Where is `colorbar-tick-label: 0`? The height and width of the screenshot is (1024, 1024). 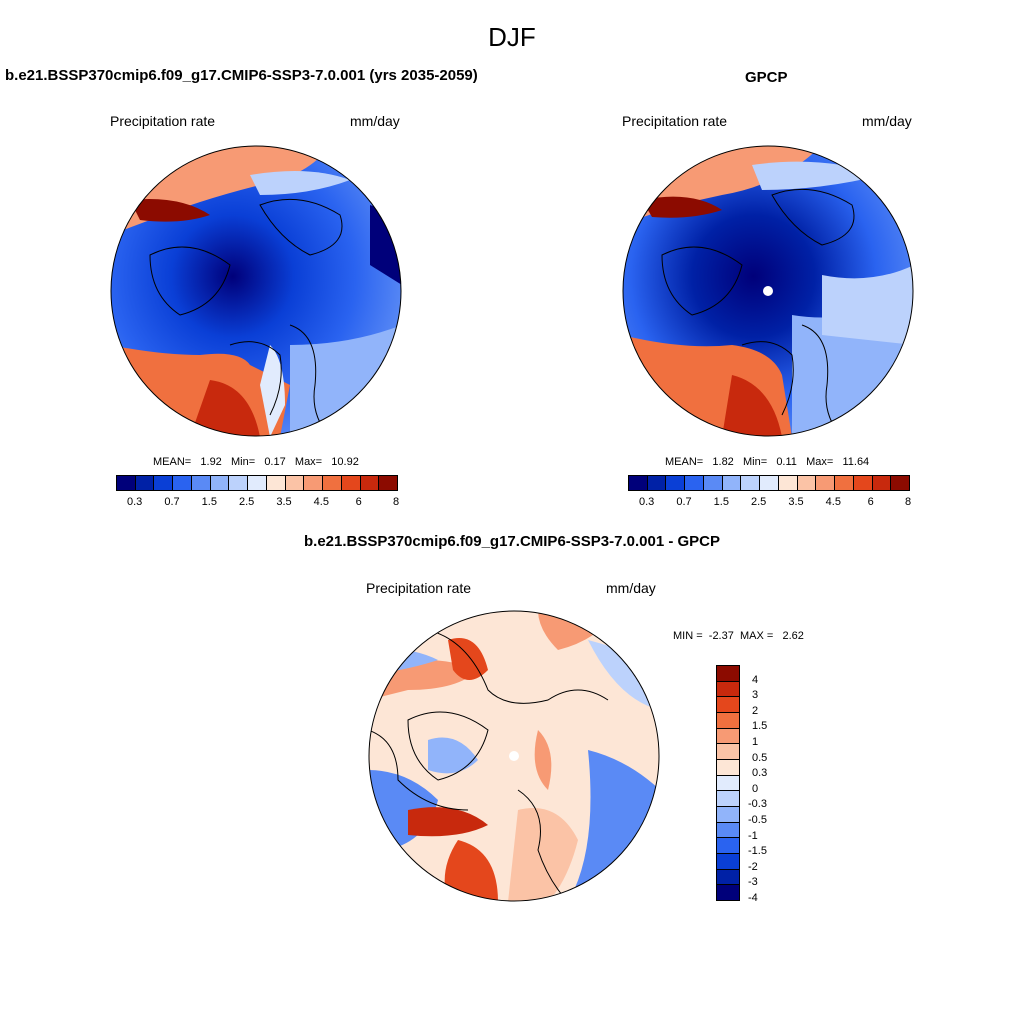 colorbar-tick-label: 0 is located at coordinates (755, 788).